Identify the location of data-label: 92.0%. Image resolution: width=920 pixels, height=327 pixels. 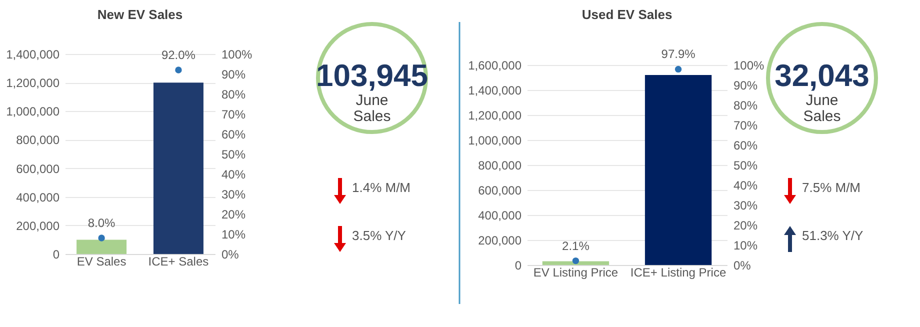
(178, 55).